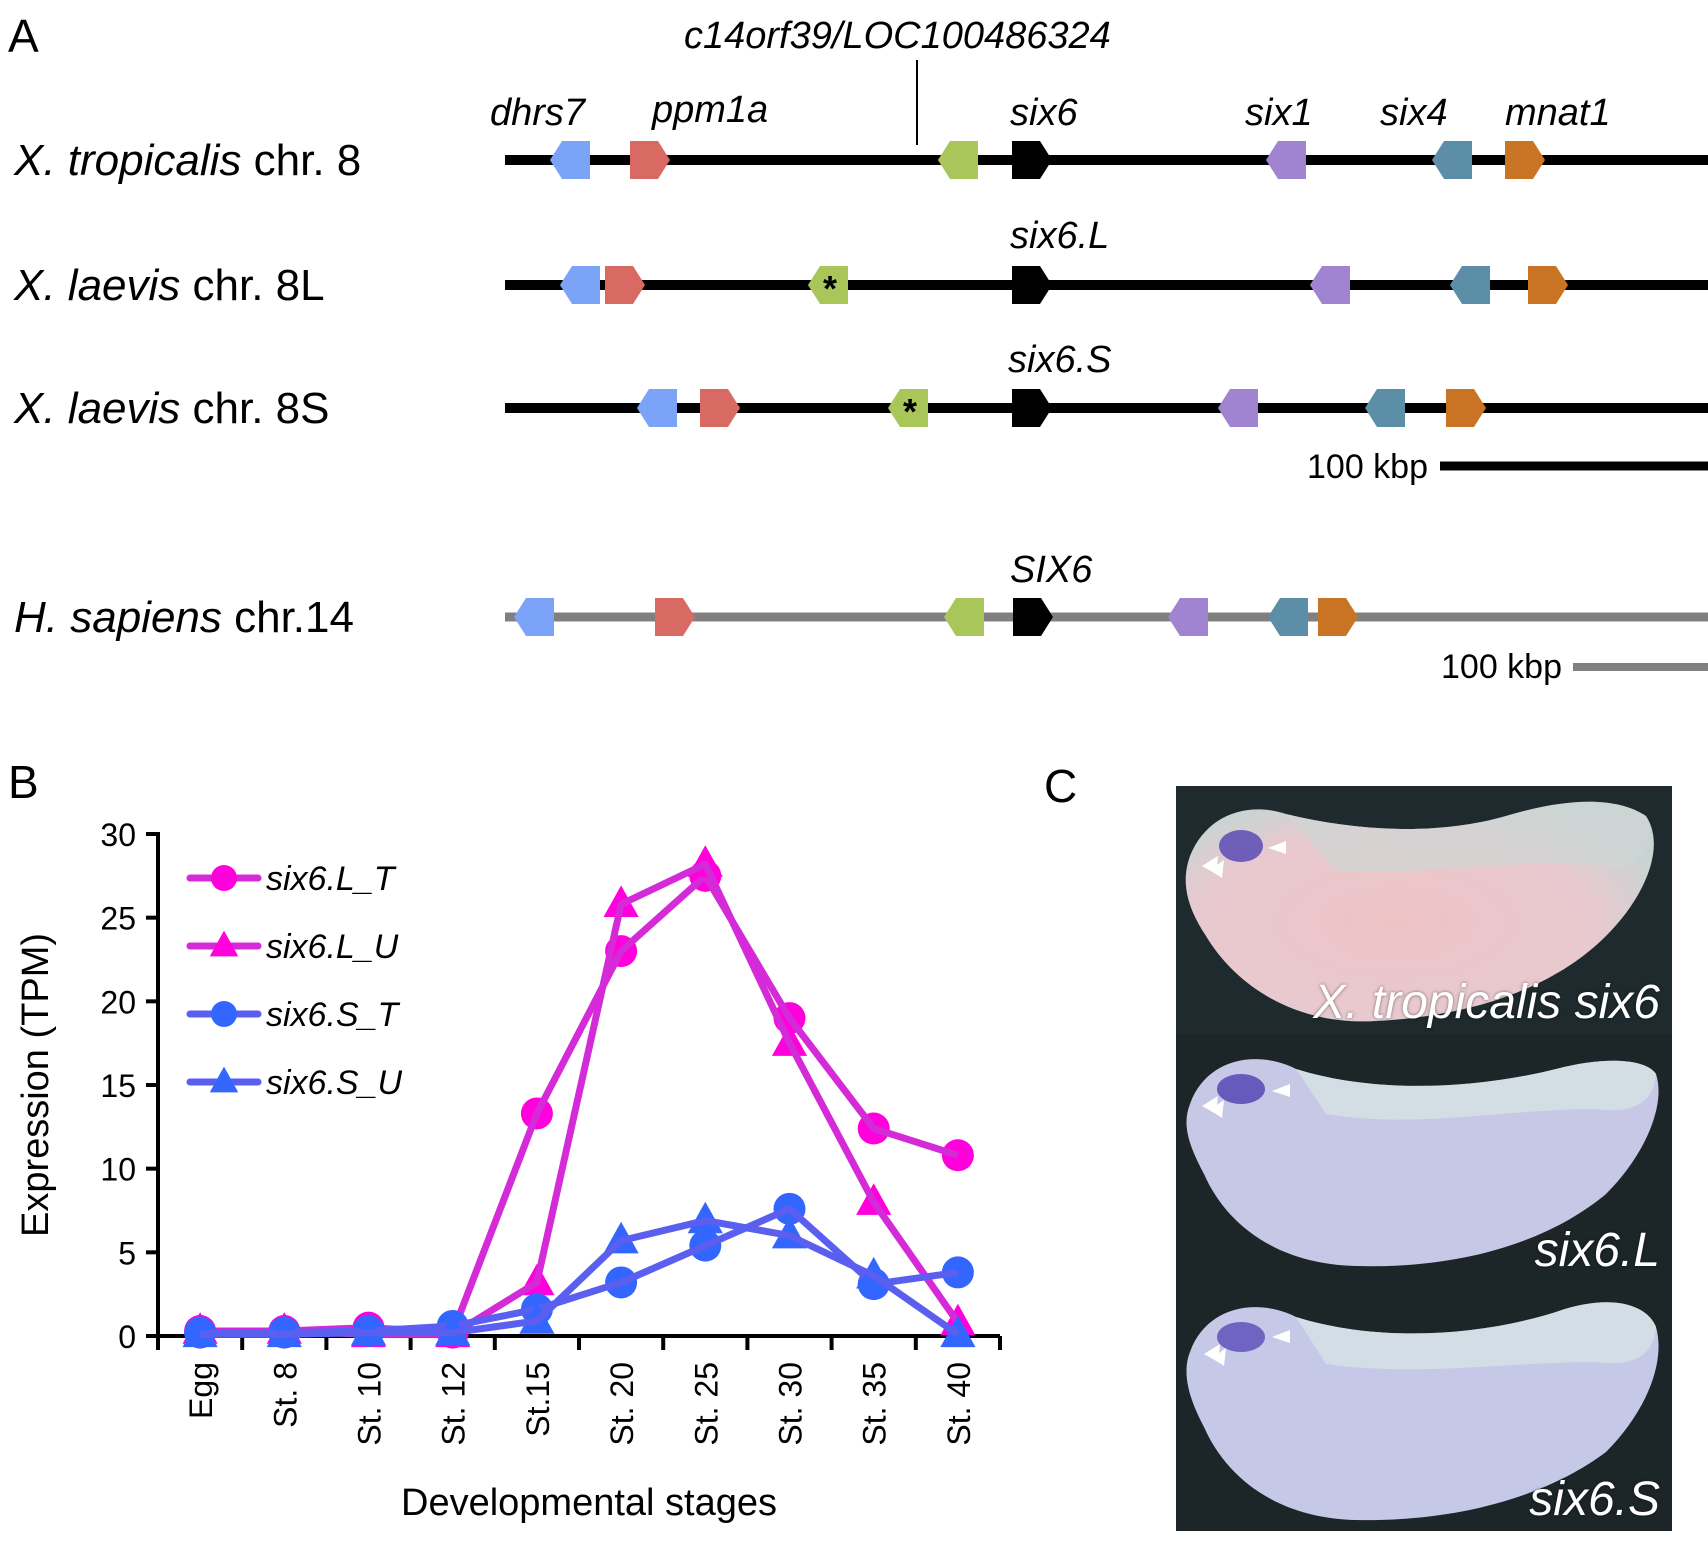 This screenshot has width=1708, height=1542. Describe the element at coordinates (1051, 570) in the screenshot. I see `gene-label: SIX6` at that location.